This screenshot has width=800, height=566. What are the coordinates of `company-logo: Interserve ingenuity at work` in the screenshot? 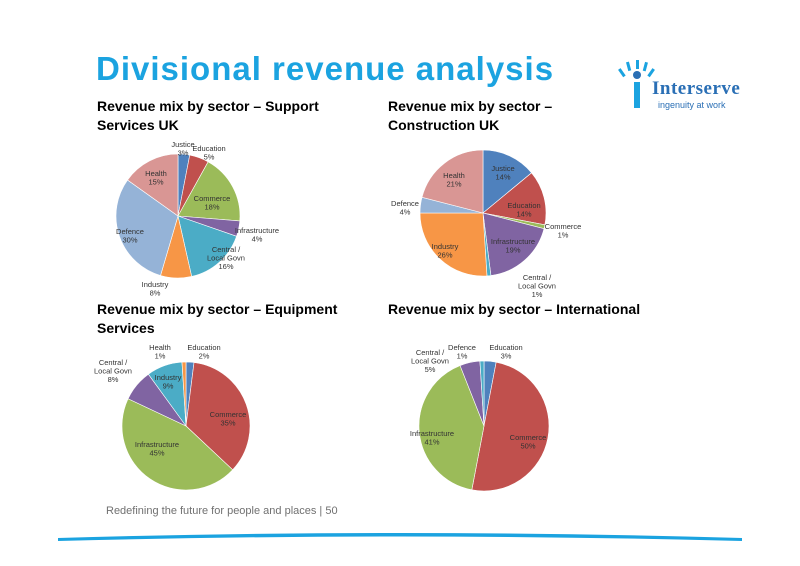 It's located at (678, 86).